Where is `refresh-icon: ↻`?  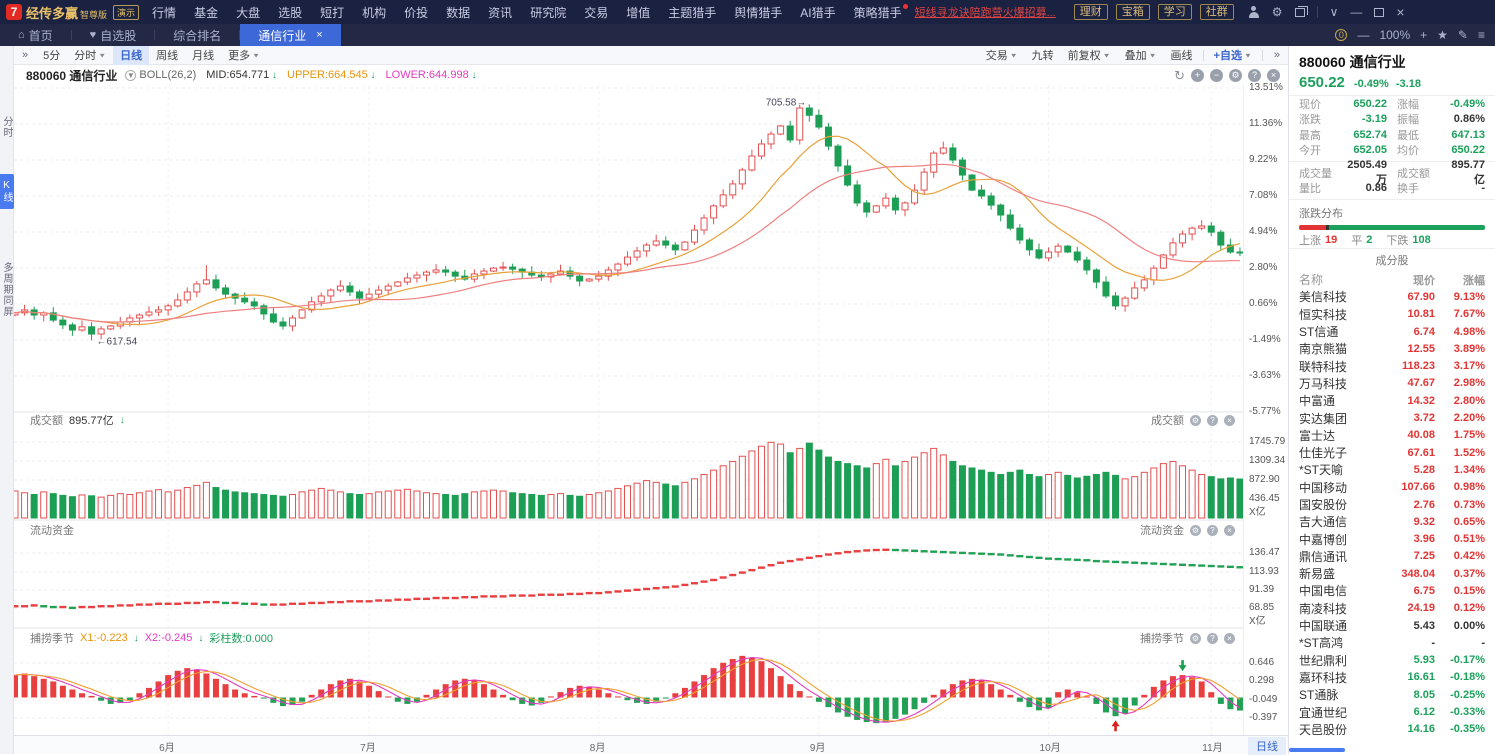 refresh-icon: ↻ is located at coordinates (1179, 75).